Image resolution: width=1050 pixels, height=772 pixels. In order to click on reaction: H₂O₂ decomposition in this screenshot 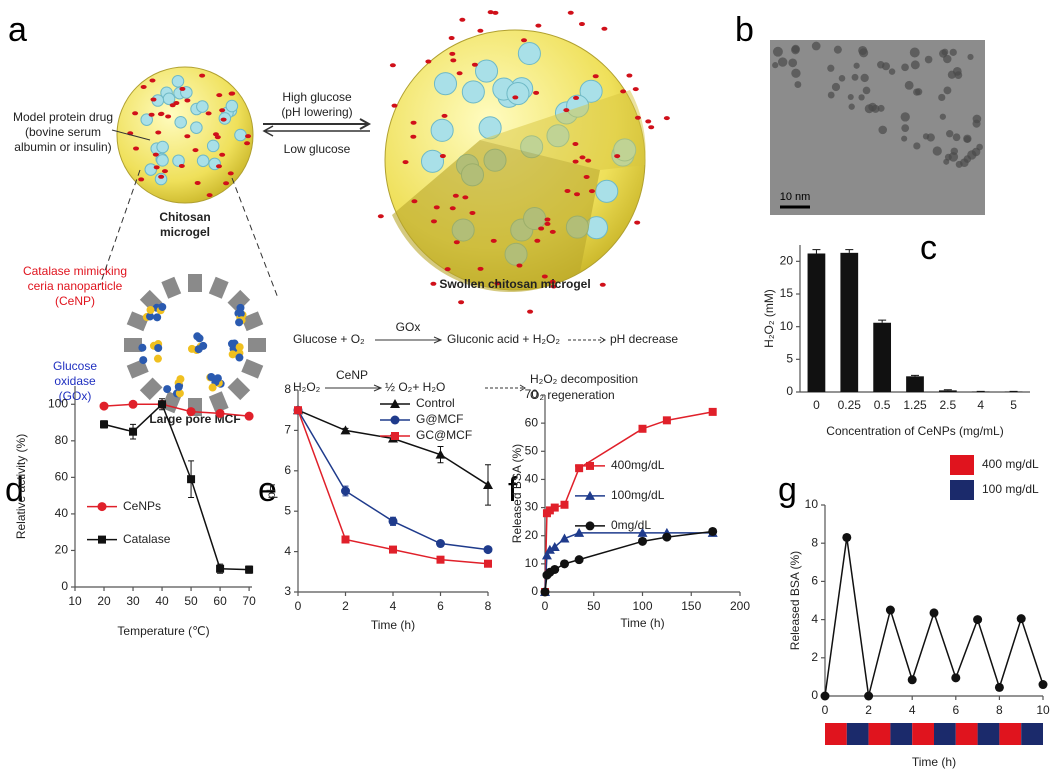, I will do `click(584, 379)`.